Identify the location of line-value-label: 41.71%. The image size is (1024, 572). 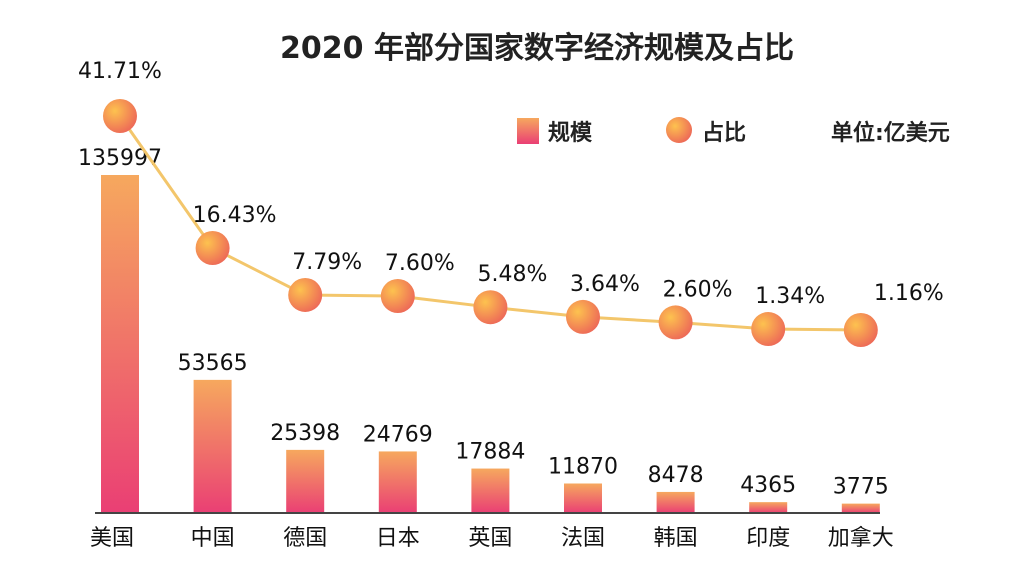
(120, 71).